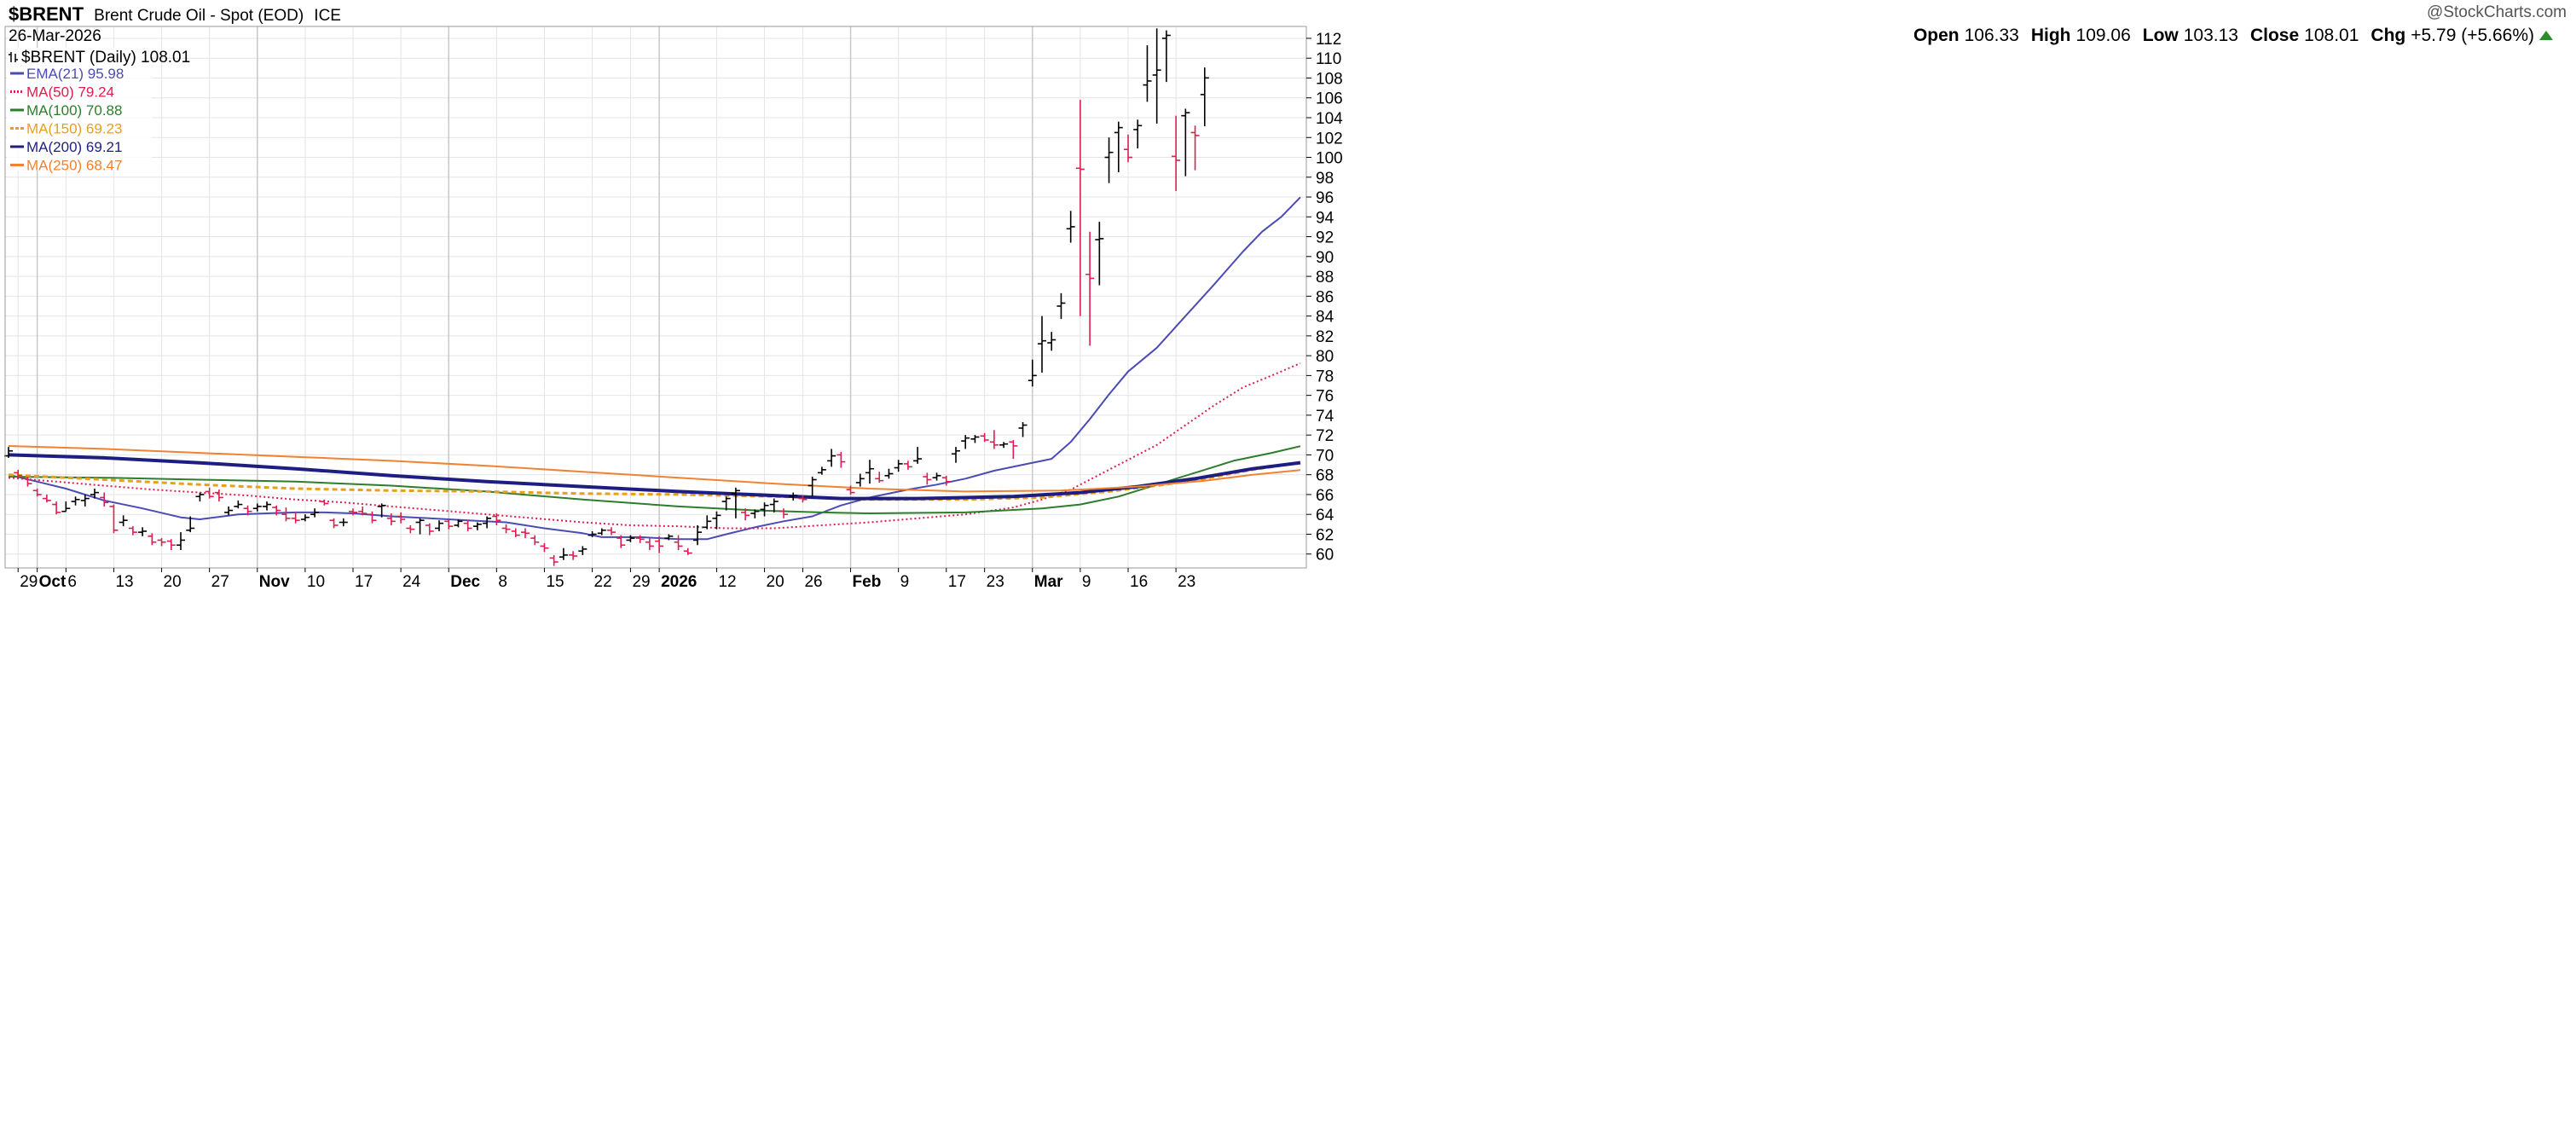  I want to click on x-tick-label: Mar, so click(1048, 582).